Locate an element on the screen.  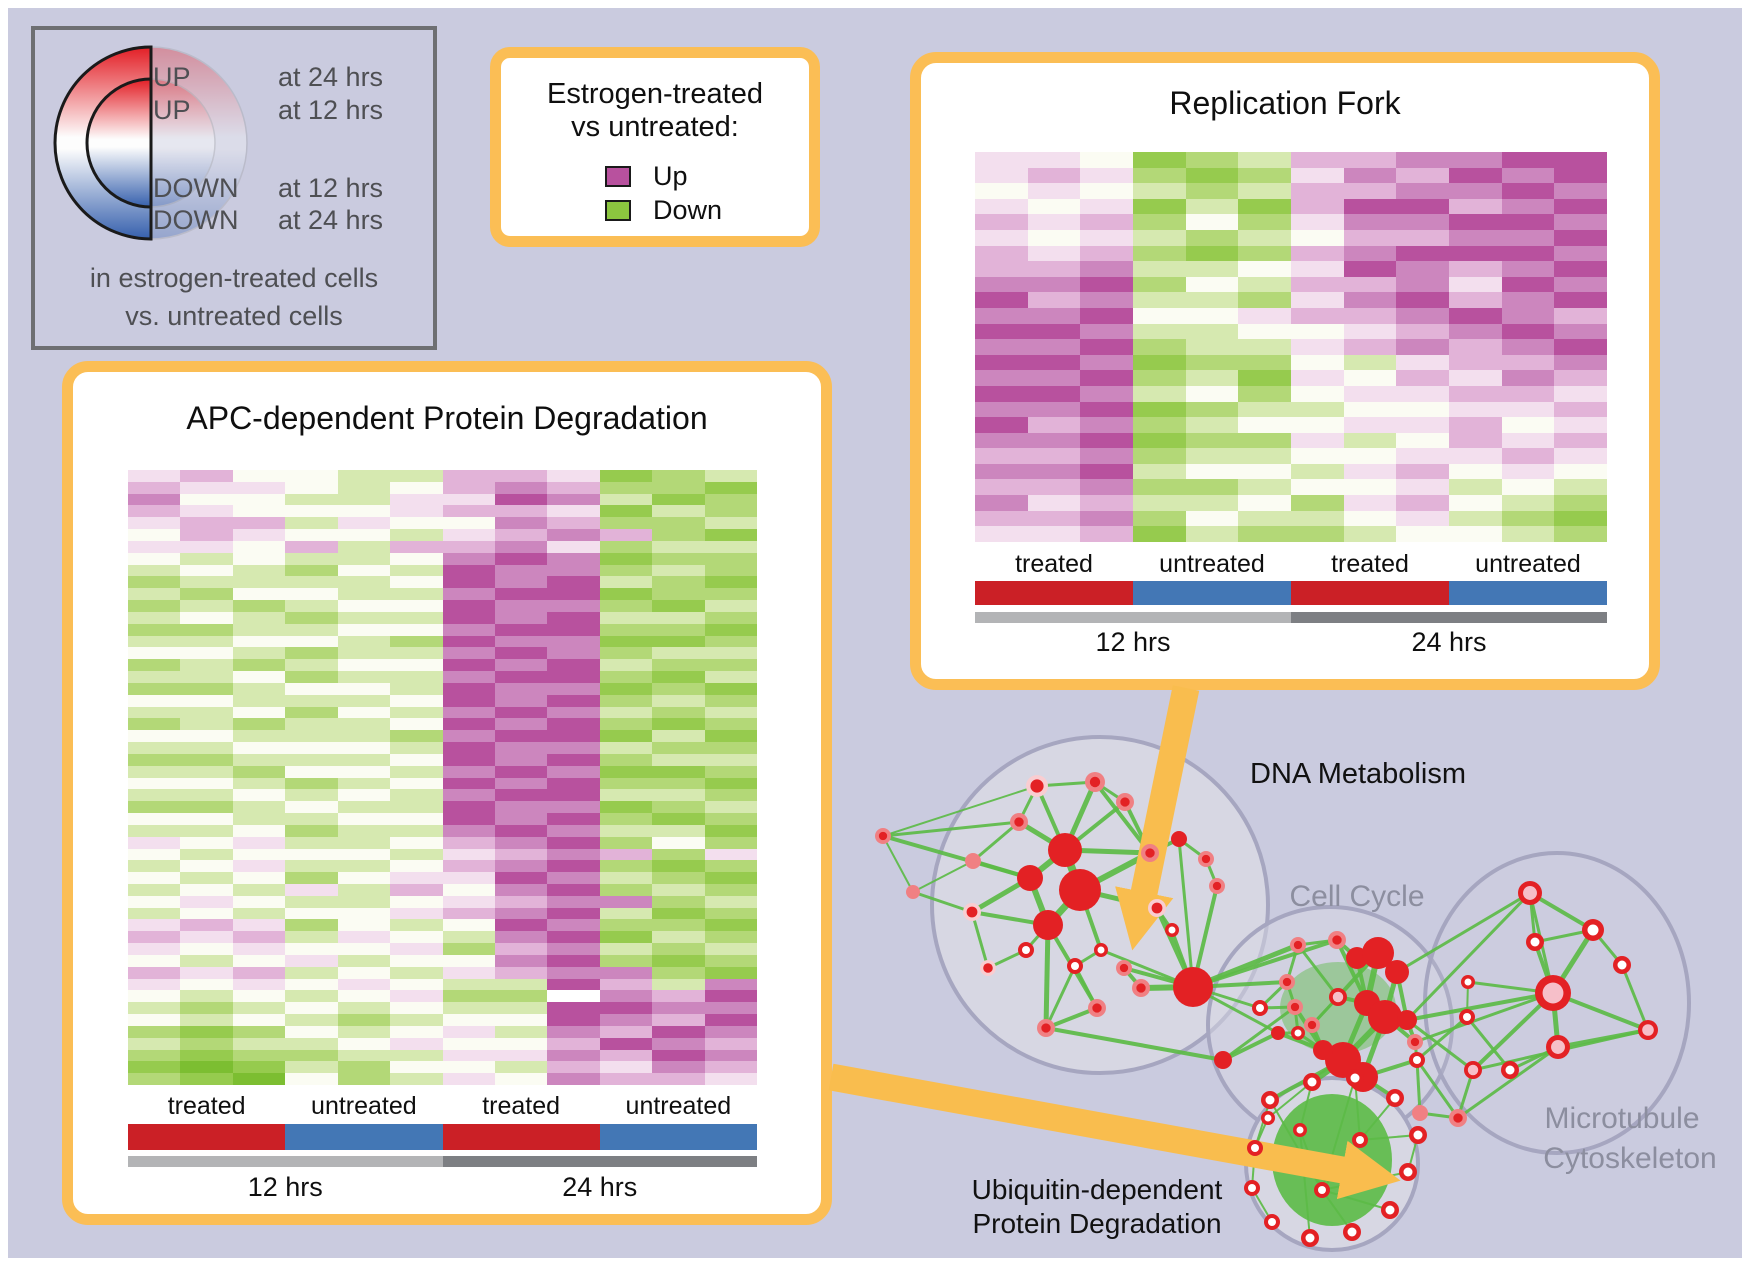
key-word-up-12: UP is located at coordinates (172, 110).